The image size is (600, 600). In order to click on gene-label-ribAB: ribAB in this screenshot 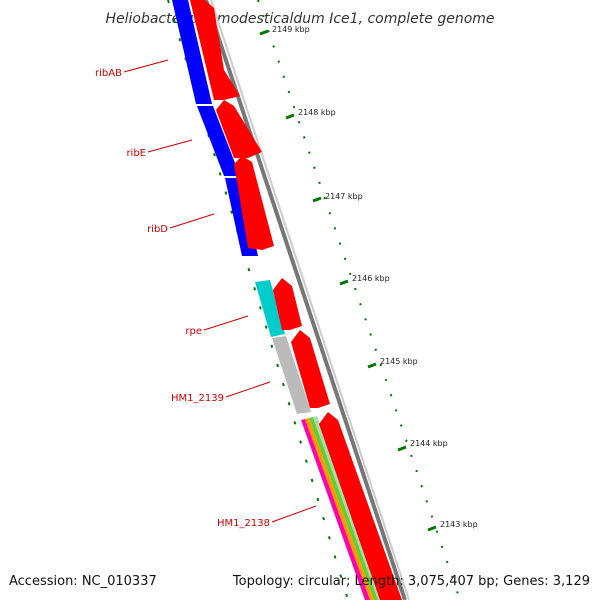, I will do `click(108, 73)`.